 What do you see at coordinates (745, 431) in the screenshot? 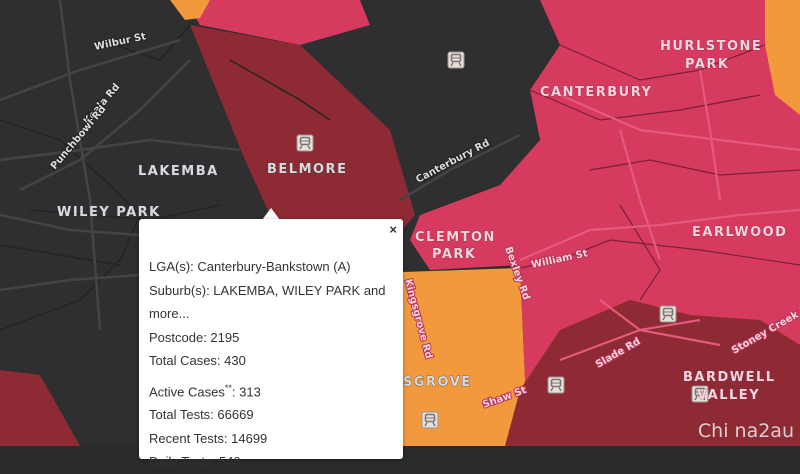
I see `watermark: Chi na2au` at bounding box center [745, 431].